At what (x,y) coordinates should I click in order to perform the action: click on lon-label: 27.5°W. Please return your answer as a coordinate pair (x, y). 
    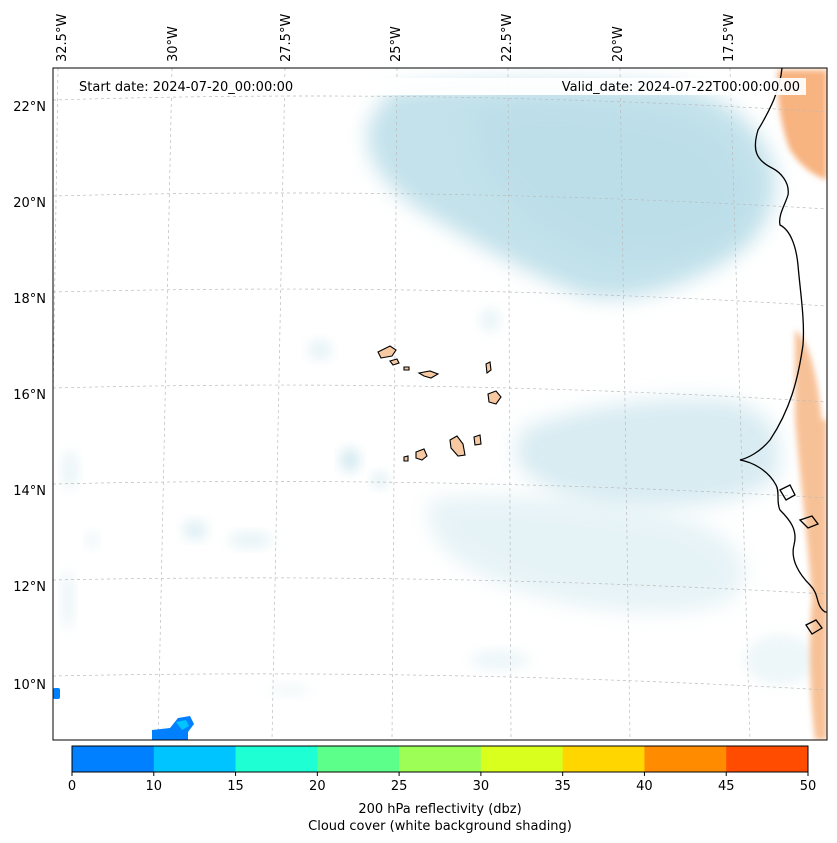
    Looking at the image, I should click on (286, 38).